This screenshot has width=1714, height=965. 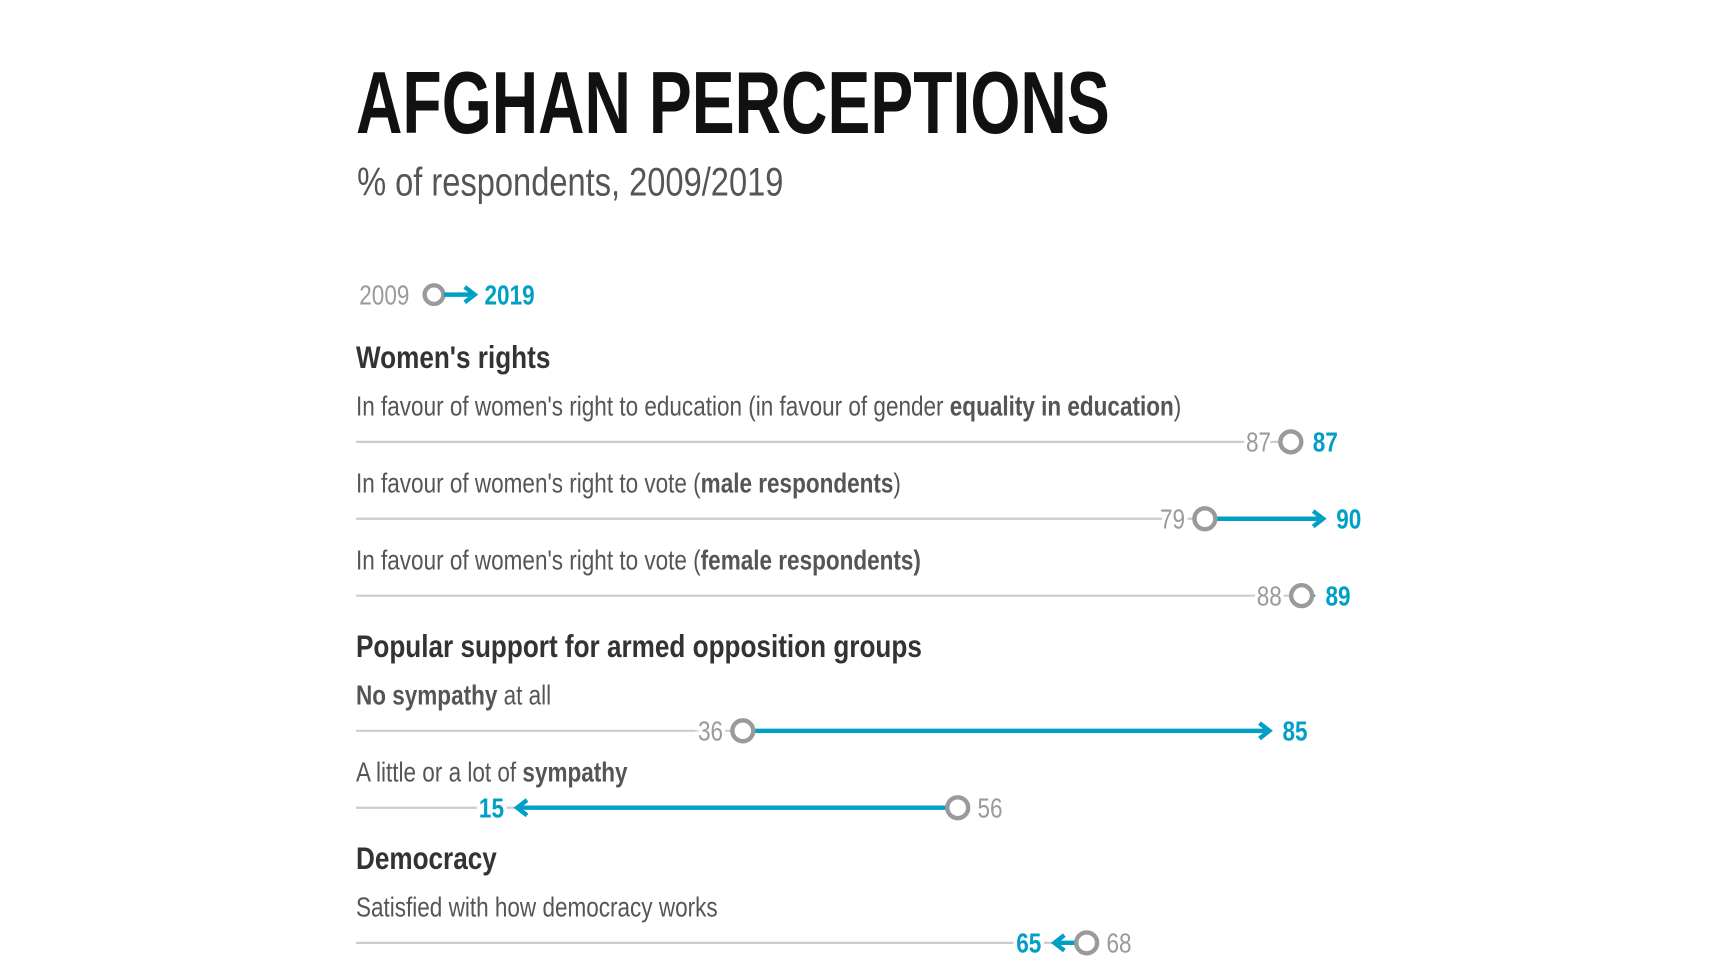 I want to click on group-heading: Women's rights, so click(x=453, y=358).